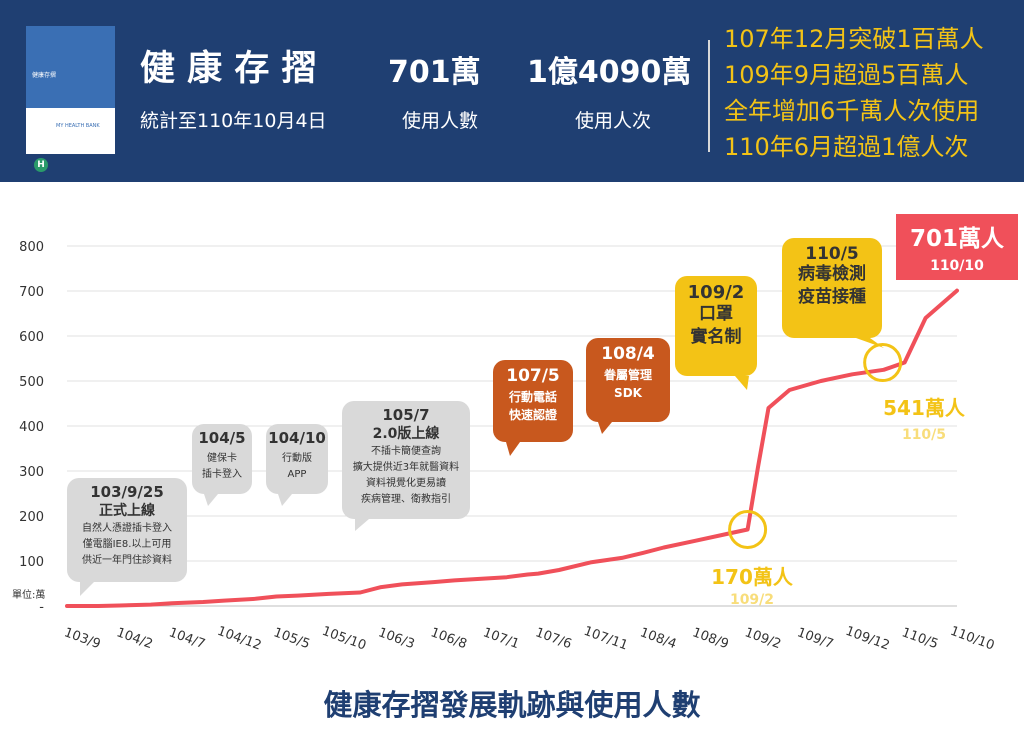 The width and height of the screenshot is (1024, 737). I want to click on callout-line: 自然人憑證插卡登入, so click(127, 527).